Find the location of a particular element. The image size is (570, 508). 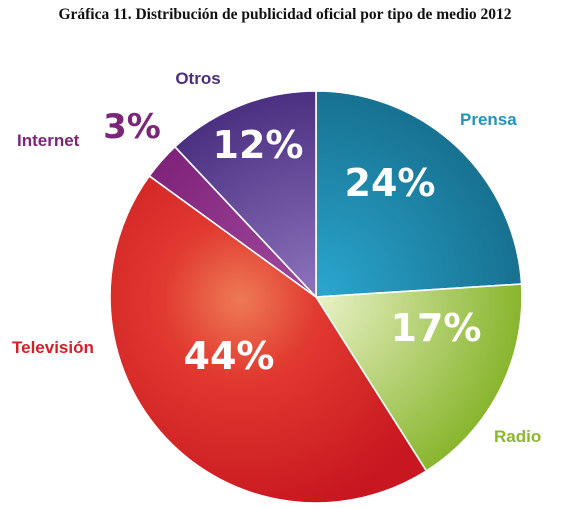

slice-prensa is located at coordinates (419, 194).